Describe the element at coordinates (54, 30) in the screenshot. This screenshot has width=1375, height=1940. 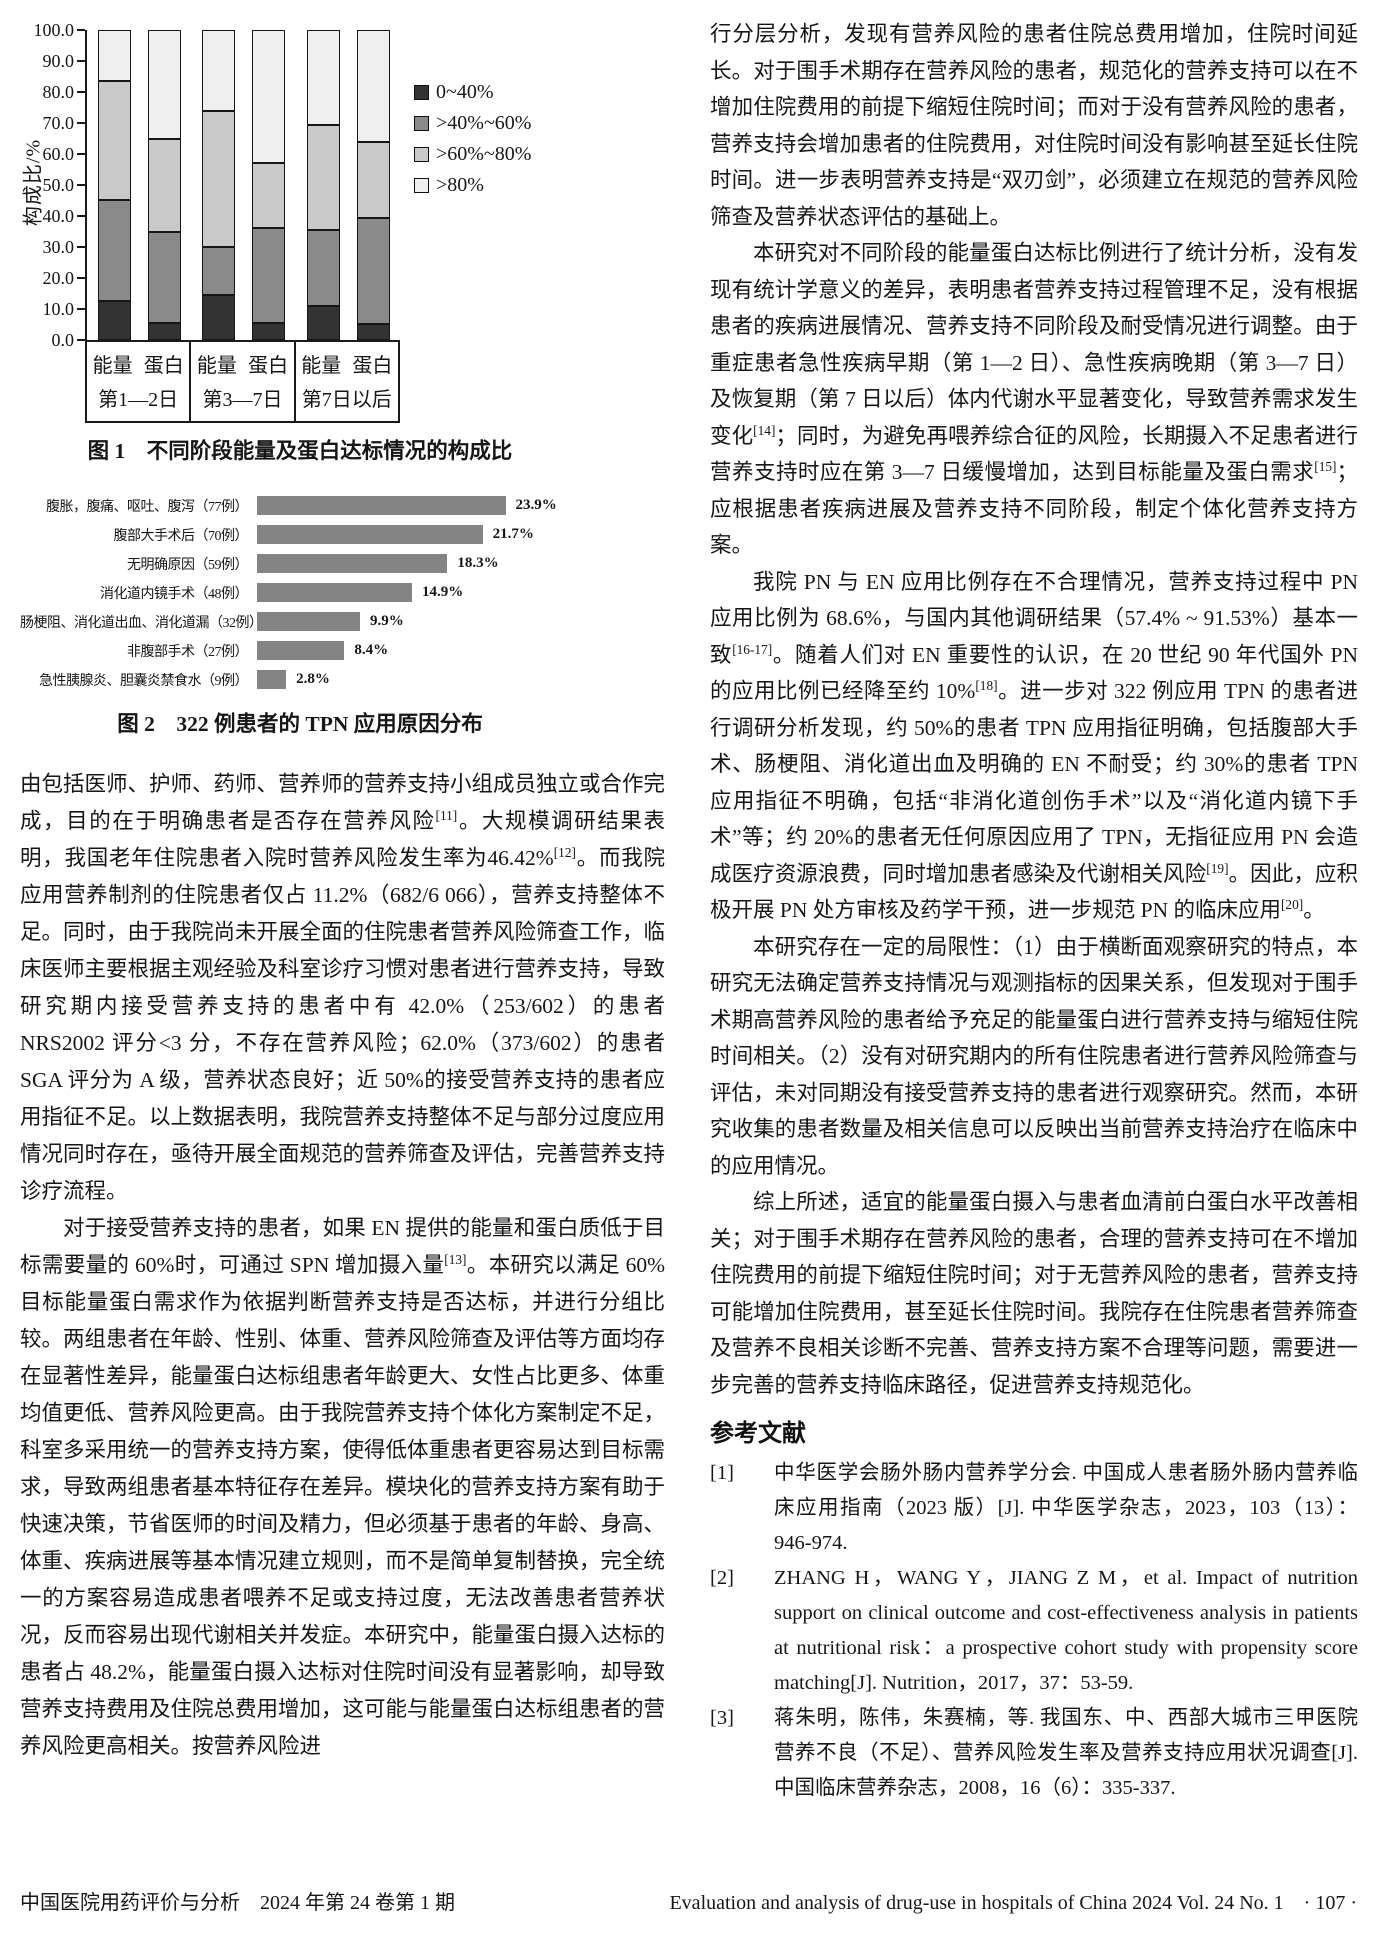
I see `figure1-y-tick-label: 100.0` at that location.